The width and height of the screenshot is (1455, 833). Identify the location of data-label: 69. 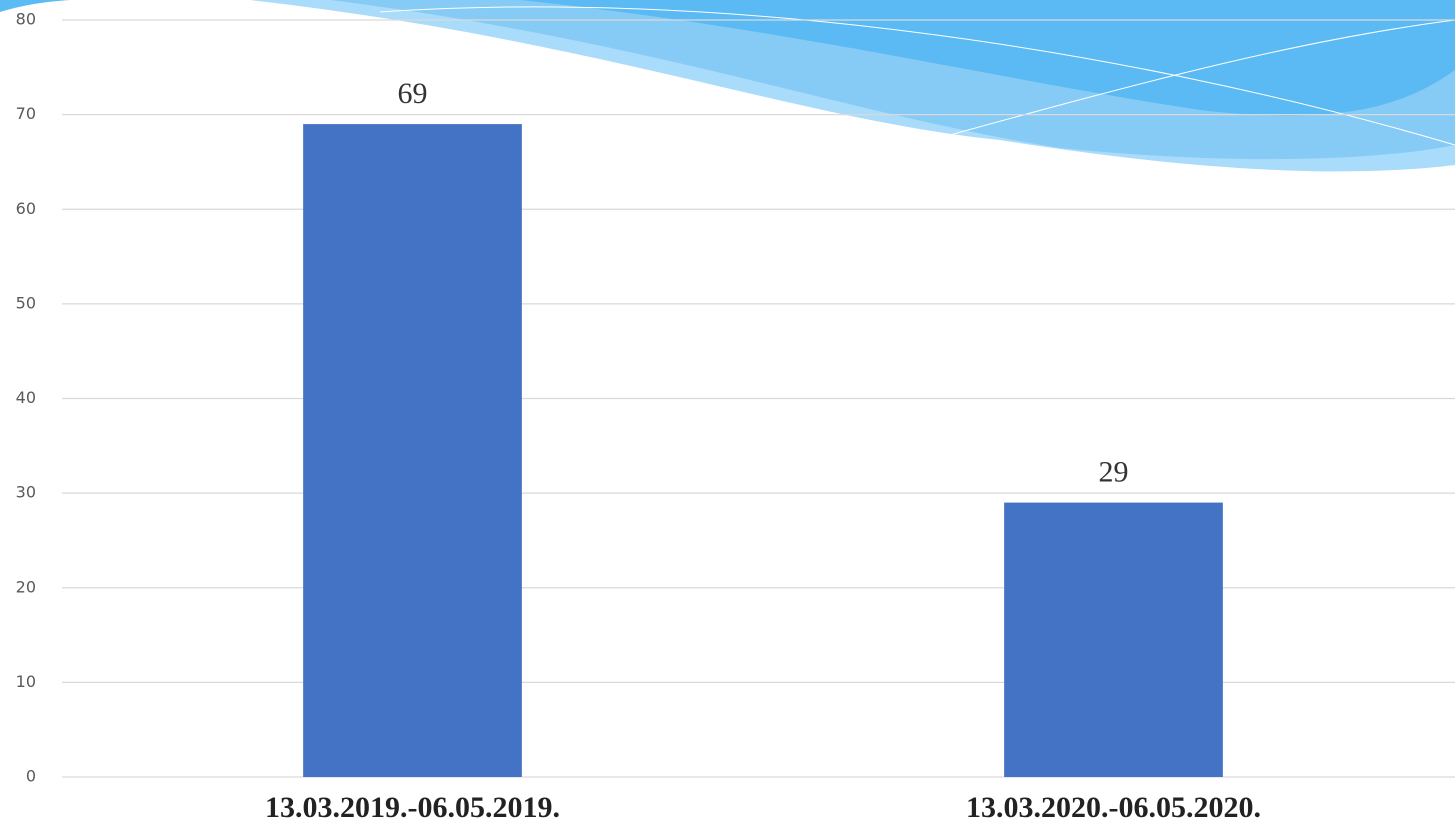
(413, 93).